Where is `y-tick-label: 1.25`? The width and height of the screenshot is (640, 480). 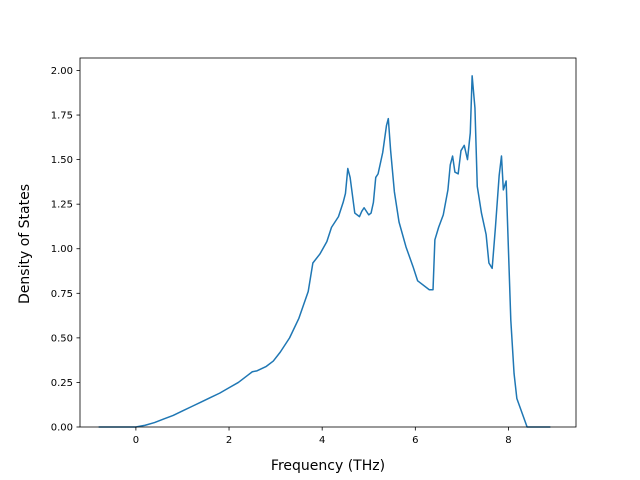
y-tick-label: 1.25 is located at coordinates (62, 205).